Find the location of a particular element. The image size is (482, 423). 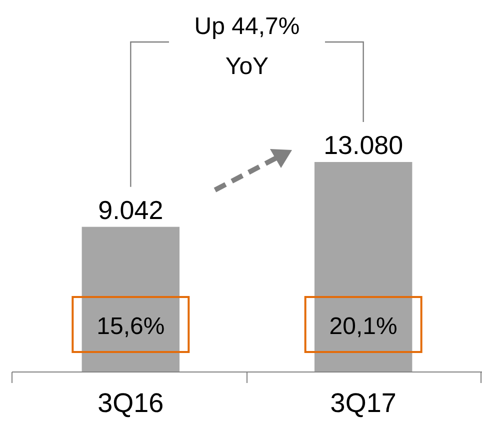

data-label: 9.042 is located at coordinates (131, 209).